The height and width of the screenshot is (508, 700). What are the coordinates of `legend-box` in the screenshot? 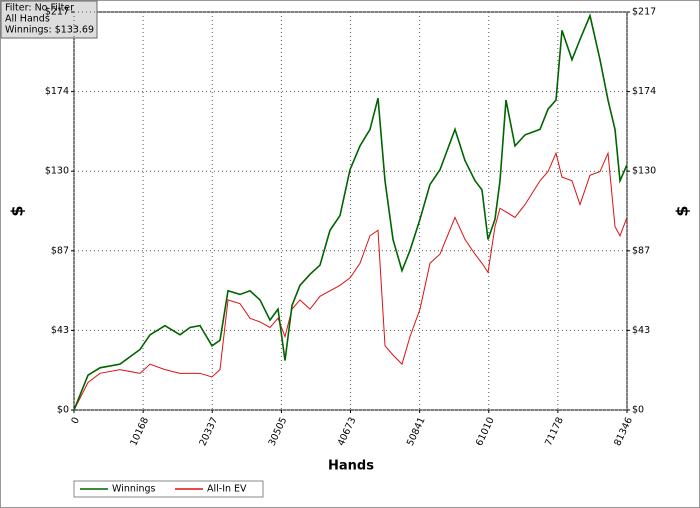 It's located at (168, 489).